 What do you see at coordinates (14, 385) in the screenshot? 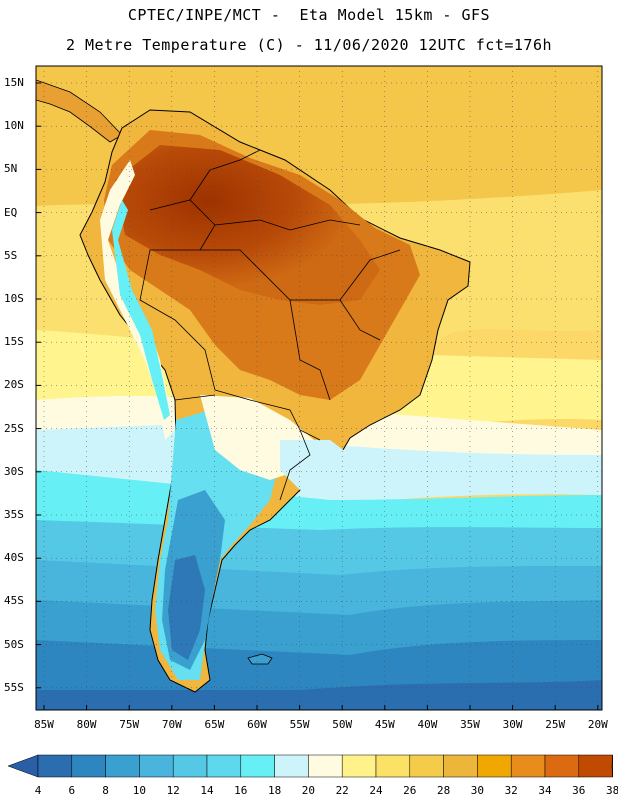
I see `latitude-label: 20S` at bounding box center [14, 385].